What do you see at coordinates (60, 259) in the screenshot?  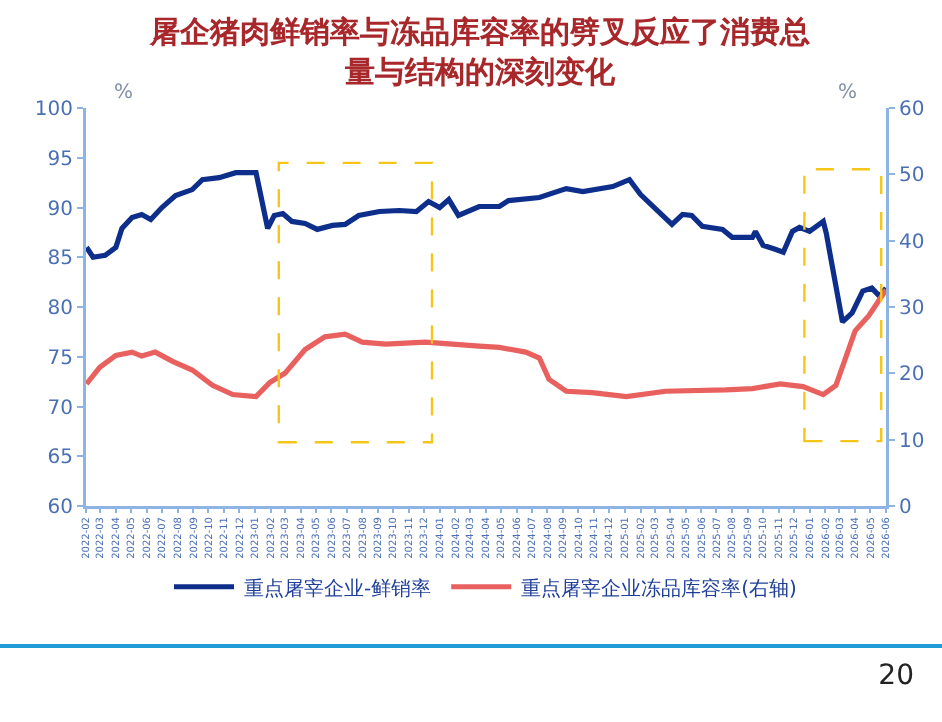 I see `y-tick-label: 85` at bounding box center [60, 259].